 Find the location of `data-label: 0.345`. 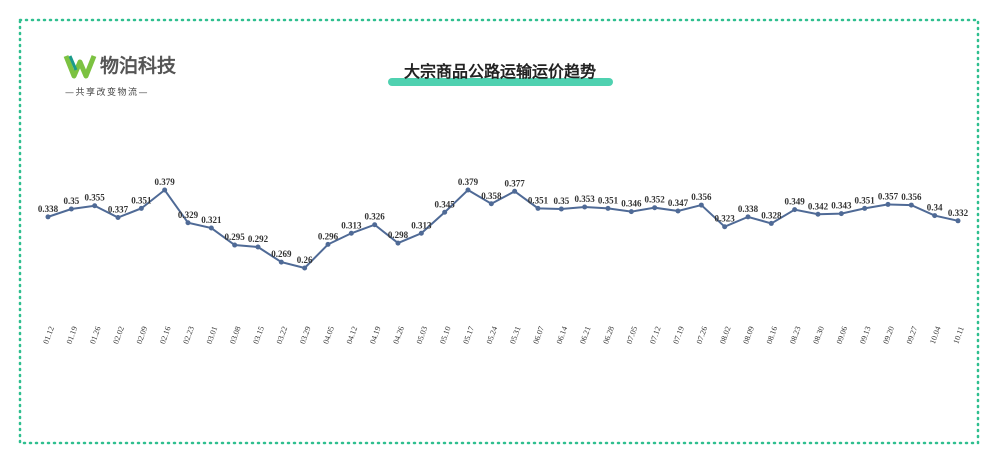

data-label: 0.345 is located at coordinates (445, 204).